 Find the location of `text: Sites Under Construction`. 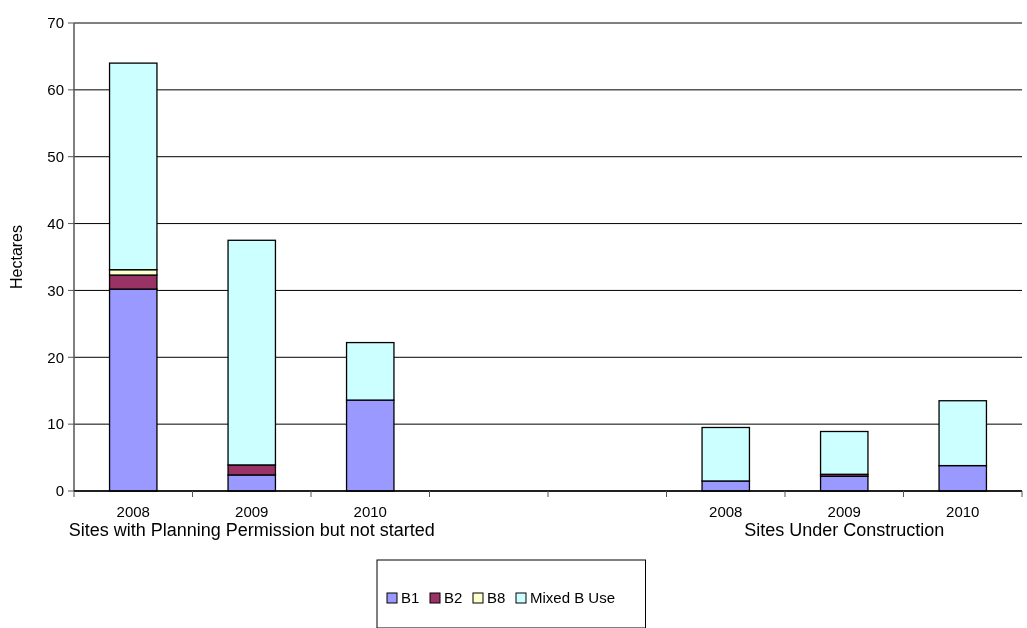

text: Sites Under Construction is located at coordinates (844, 530).